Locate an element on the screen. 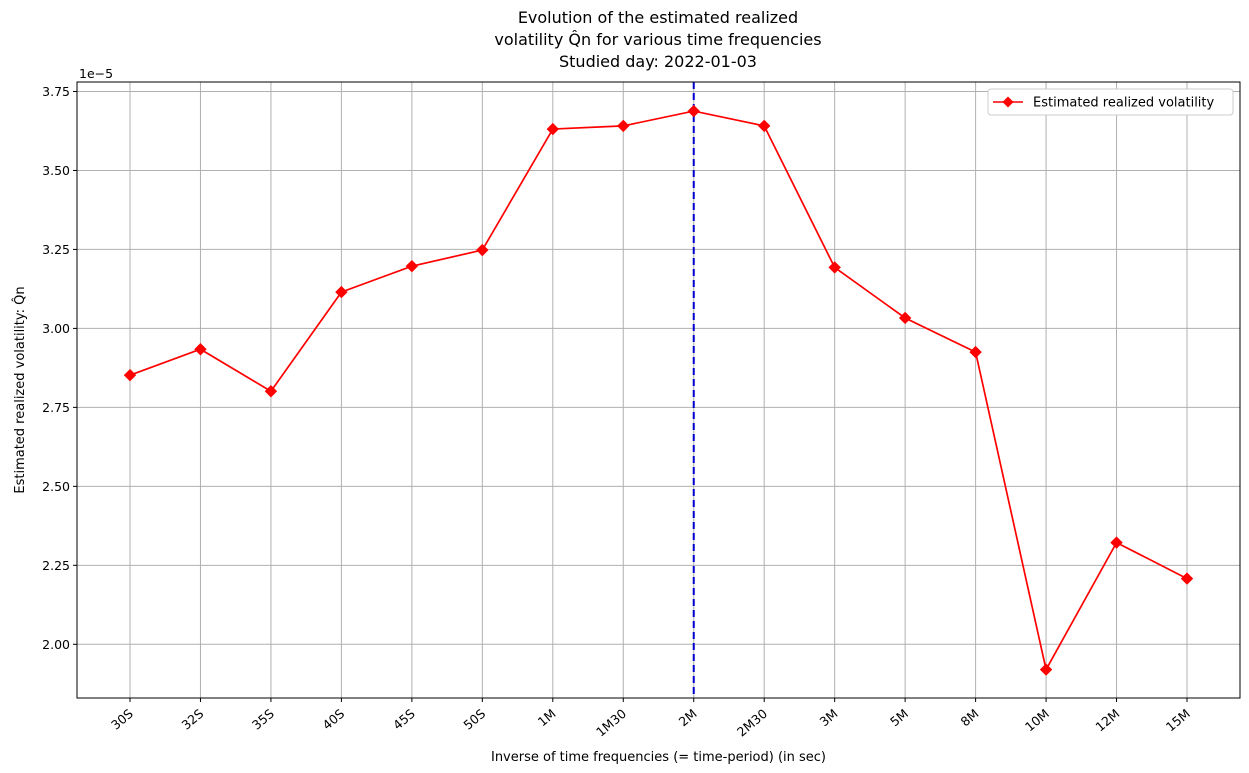 This screenshot has width=1249, height=773. legend: Estimated realized volatility is located at coordinates (1110, 102).